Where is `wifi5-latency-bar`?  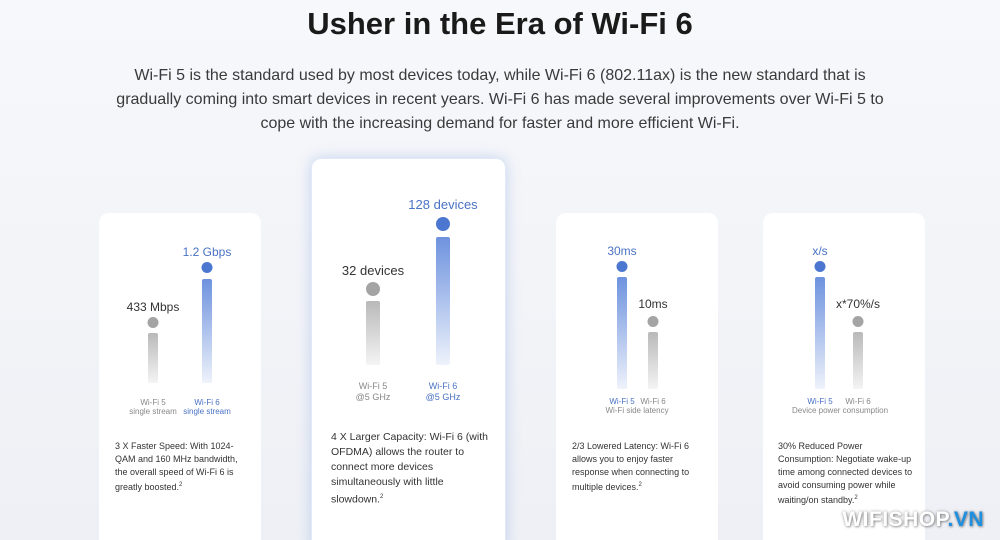
wifi5-latency-bar is located at coordinates (622, 333).